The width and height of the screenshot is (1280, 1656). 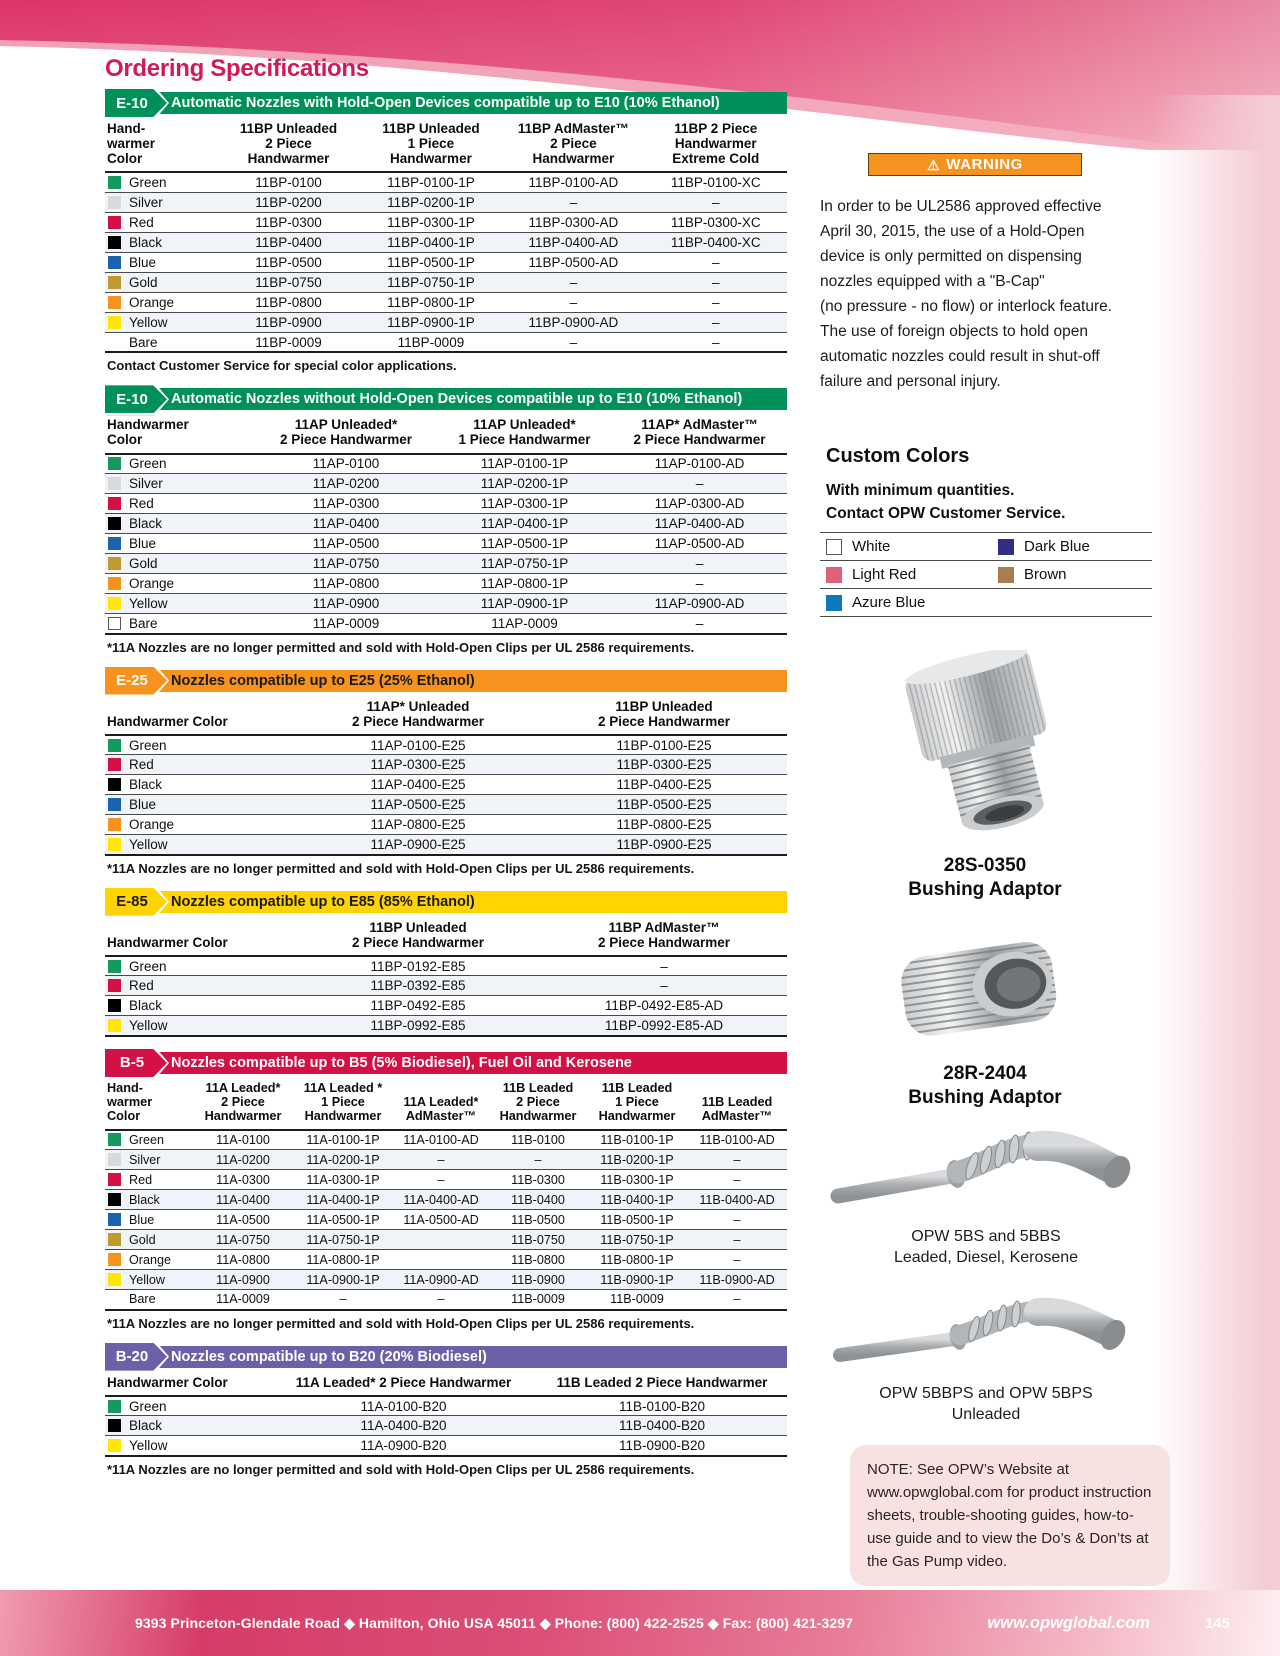 What do you see at coordinates (243, 1260) in the screenshot?
I see `part-number-cell: 11A-0800` at bounding box center [243, 1260].